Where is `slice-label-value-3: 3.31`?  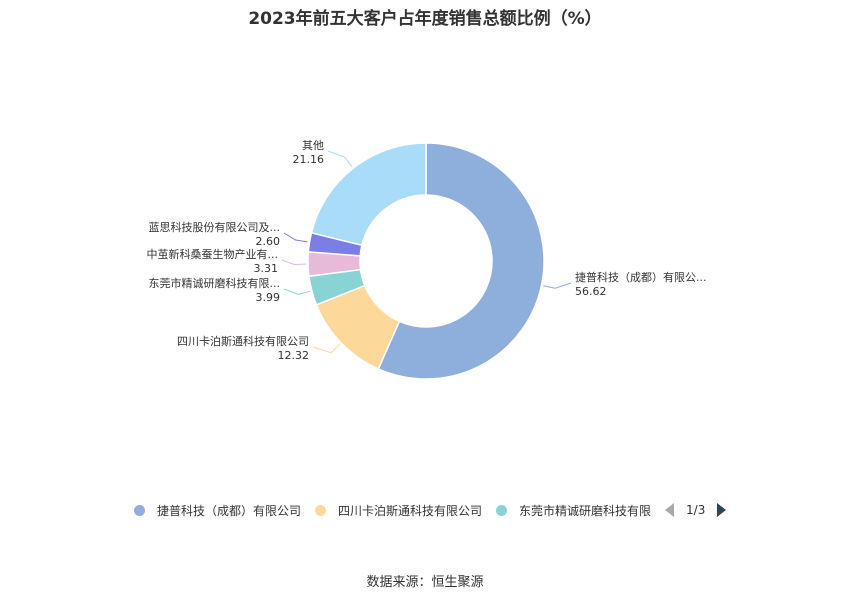
slice-label-value-3: 3.31 is located at coordinates (266, 268).